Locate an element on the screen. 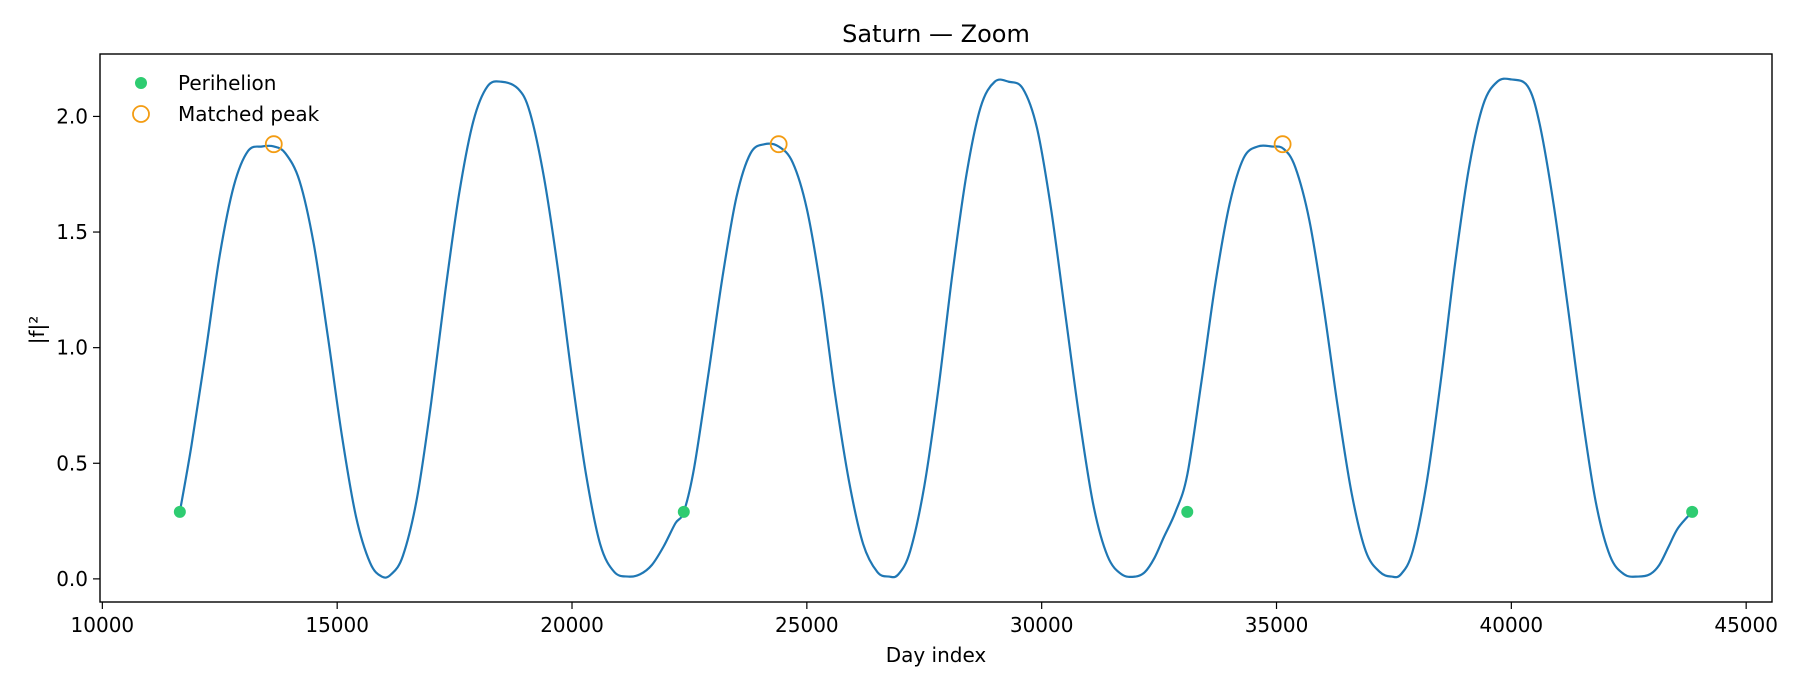 Image resolution: width=1800 pixels, height=688 pixels. x-axis-label: Day index is located at coordinates (936, 655).